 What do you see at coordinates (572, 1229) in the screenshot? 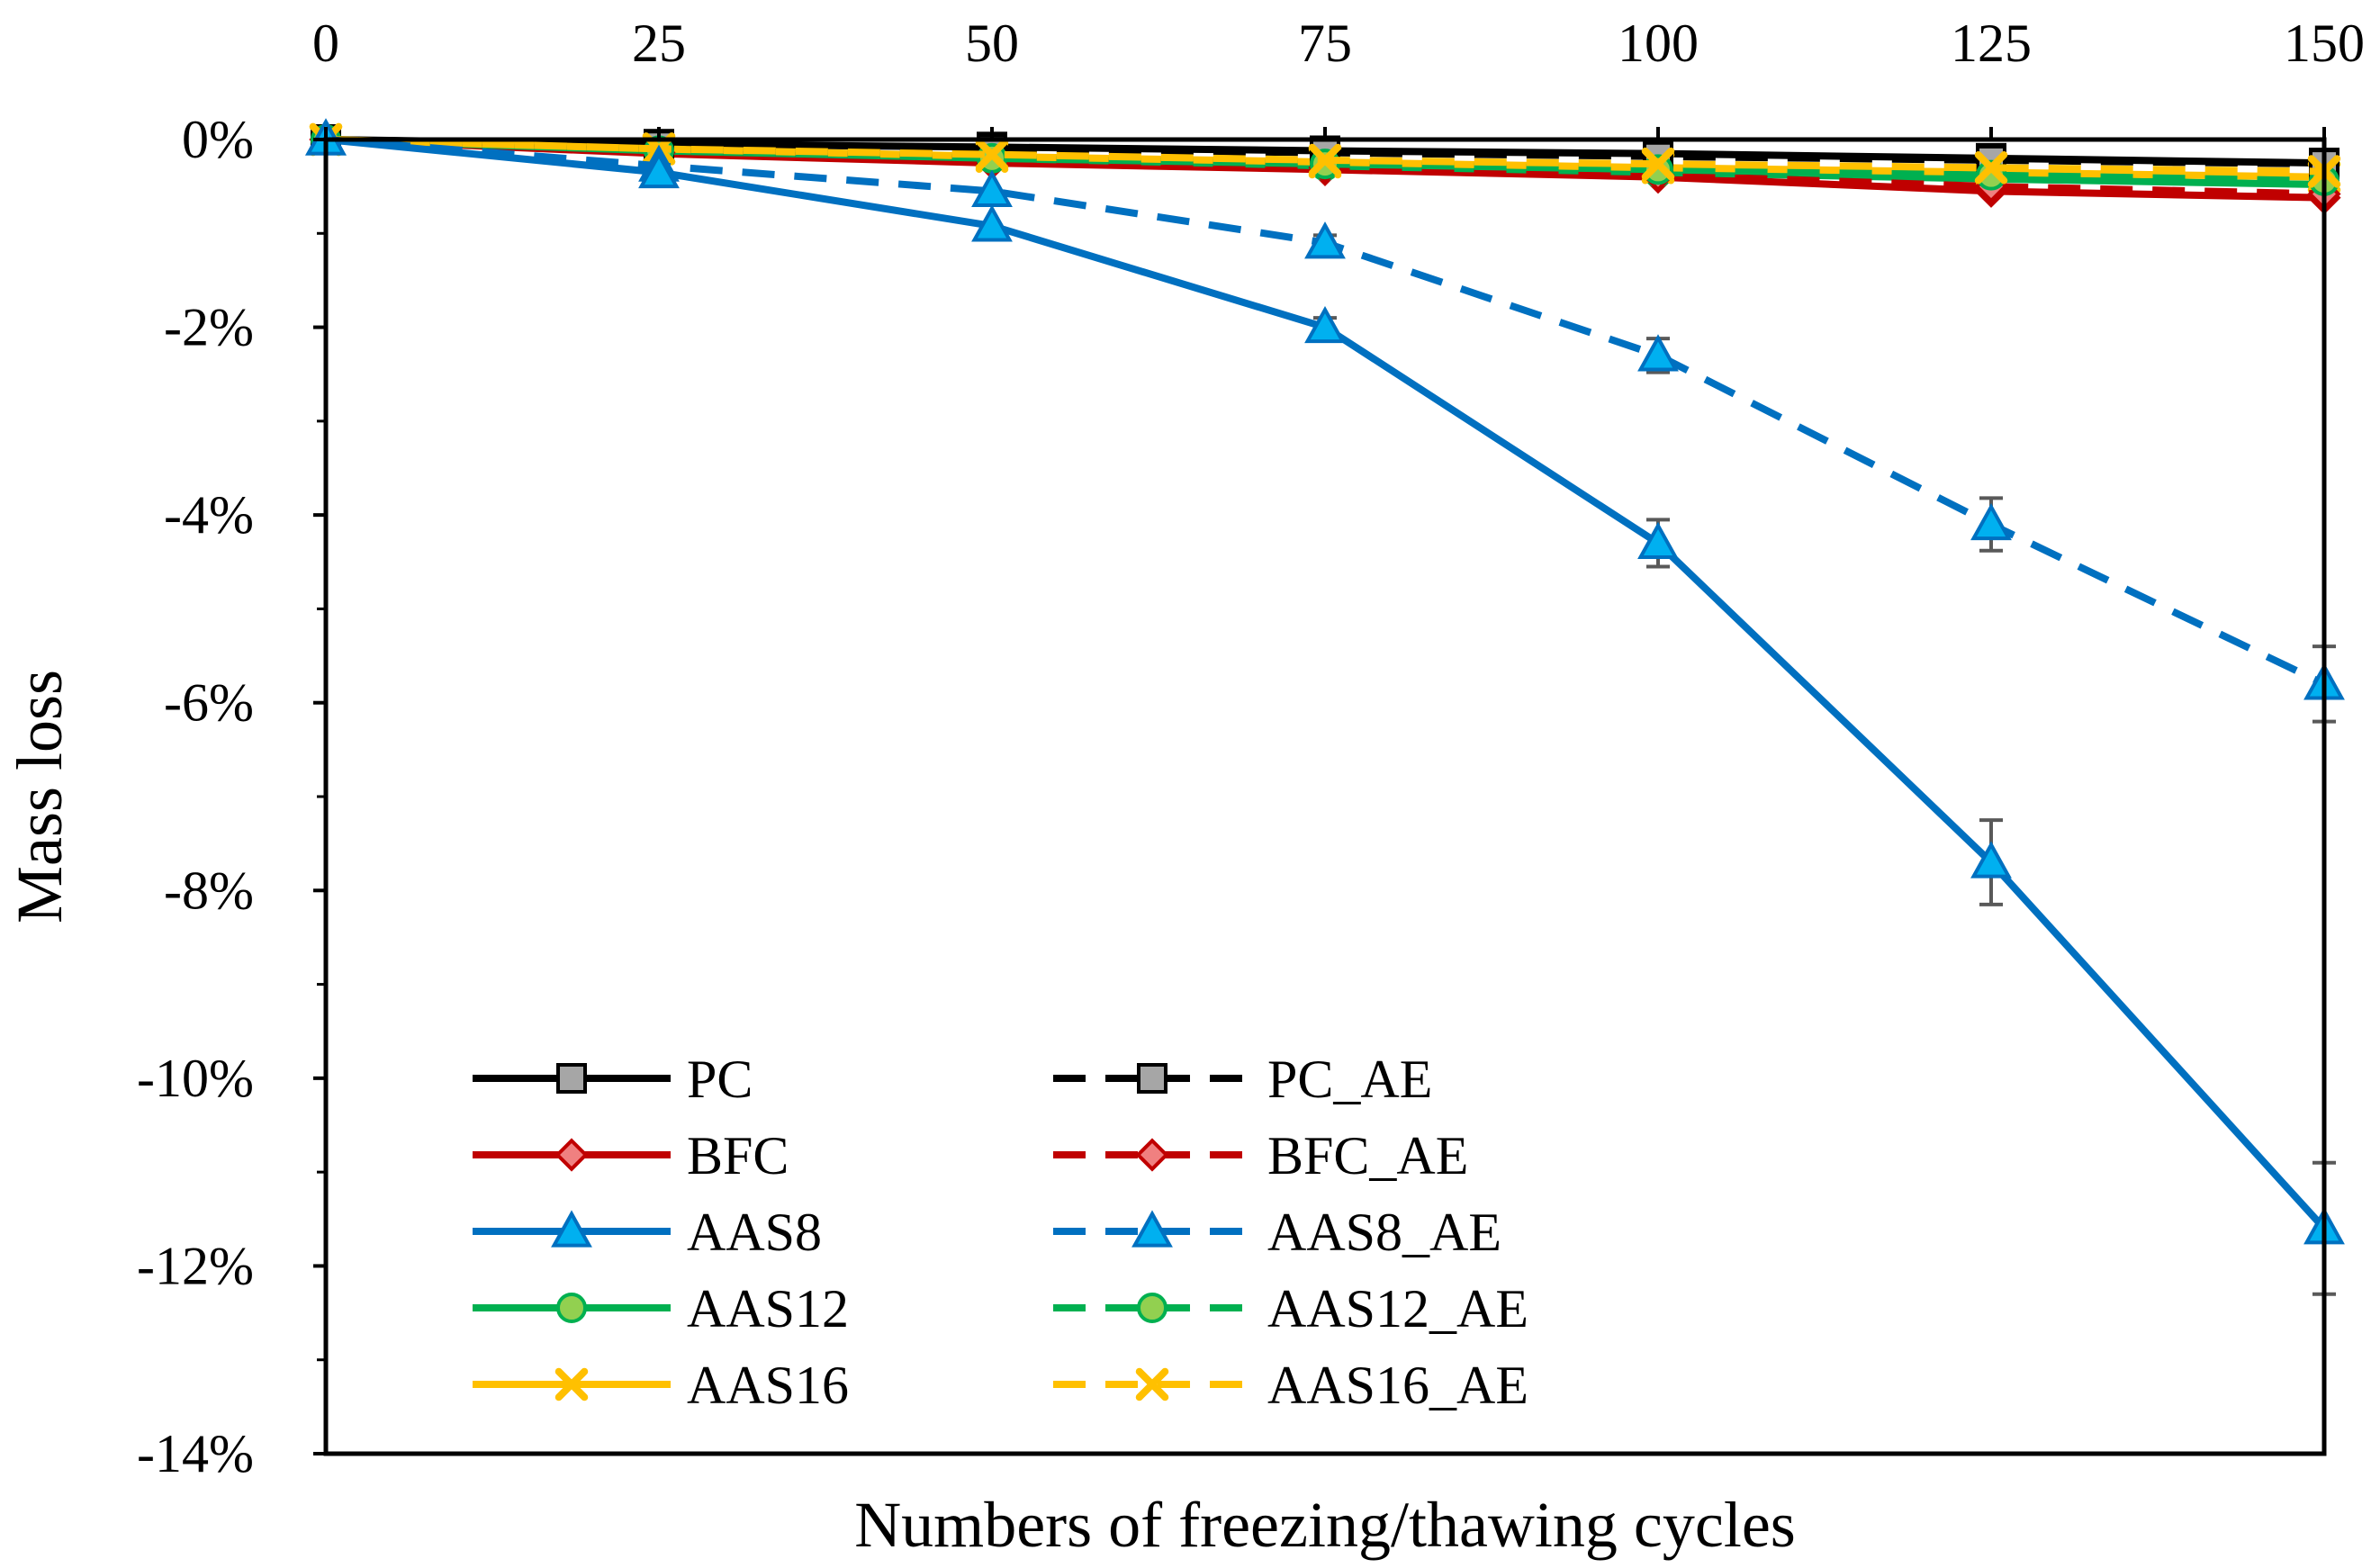
I see `legend-marker-aas8` at bounding box center [572, 1229].